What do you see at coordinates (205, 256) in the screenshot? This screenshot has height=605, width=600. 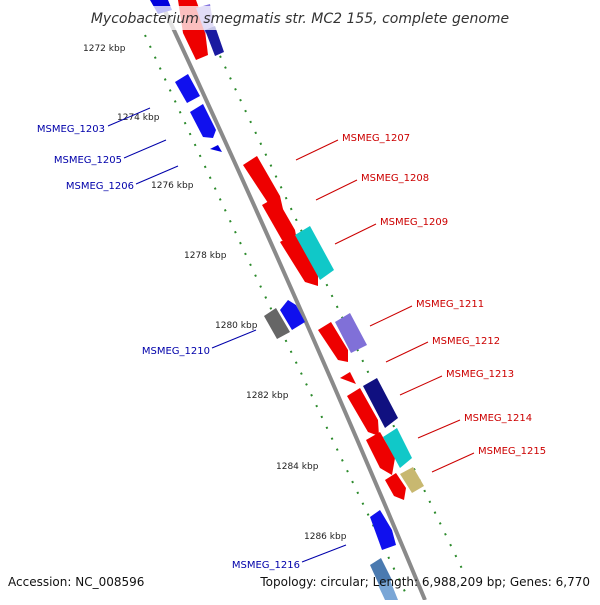 I see `tick-label: 1278 kbp` at bounding box center [205, 256].